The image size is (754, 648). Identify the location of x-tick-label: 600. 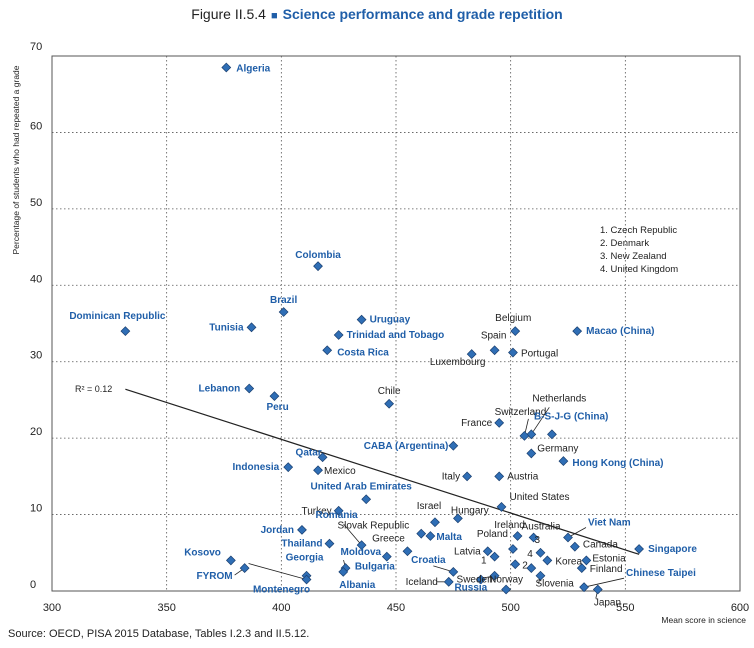
(740, 608).